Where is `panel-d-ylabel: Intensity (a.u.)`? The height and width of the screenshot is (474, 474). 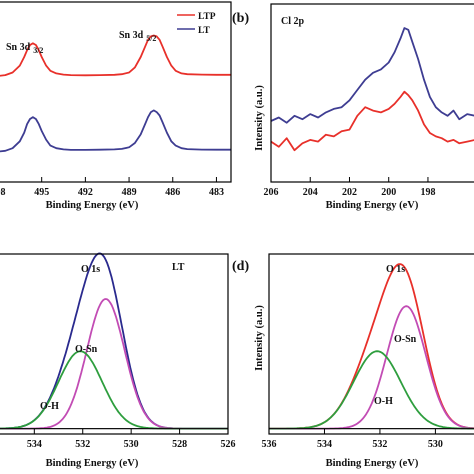
panel-d-ylabel: Intensity (a.u.) is located at coordinates (259, 338).